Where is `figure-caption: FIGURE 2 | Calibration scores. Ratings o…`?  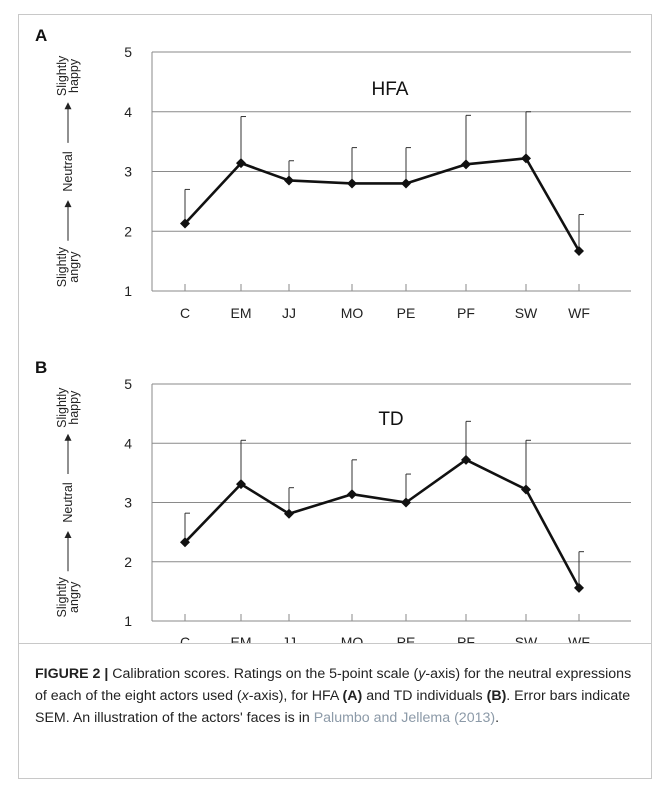
figure-caption: FIGURE 2 | Calibration scores. Ratings o… is located at coordinates (335, 696).